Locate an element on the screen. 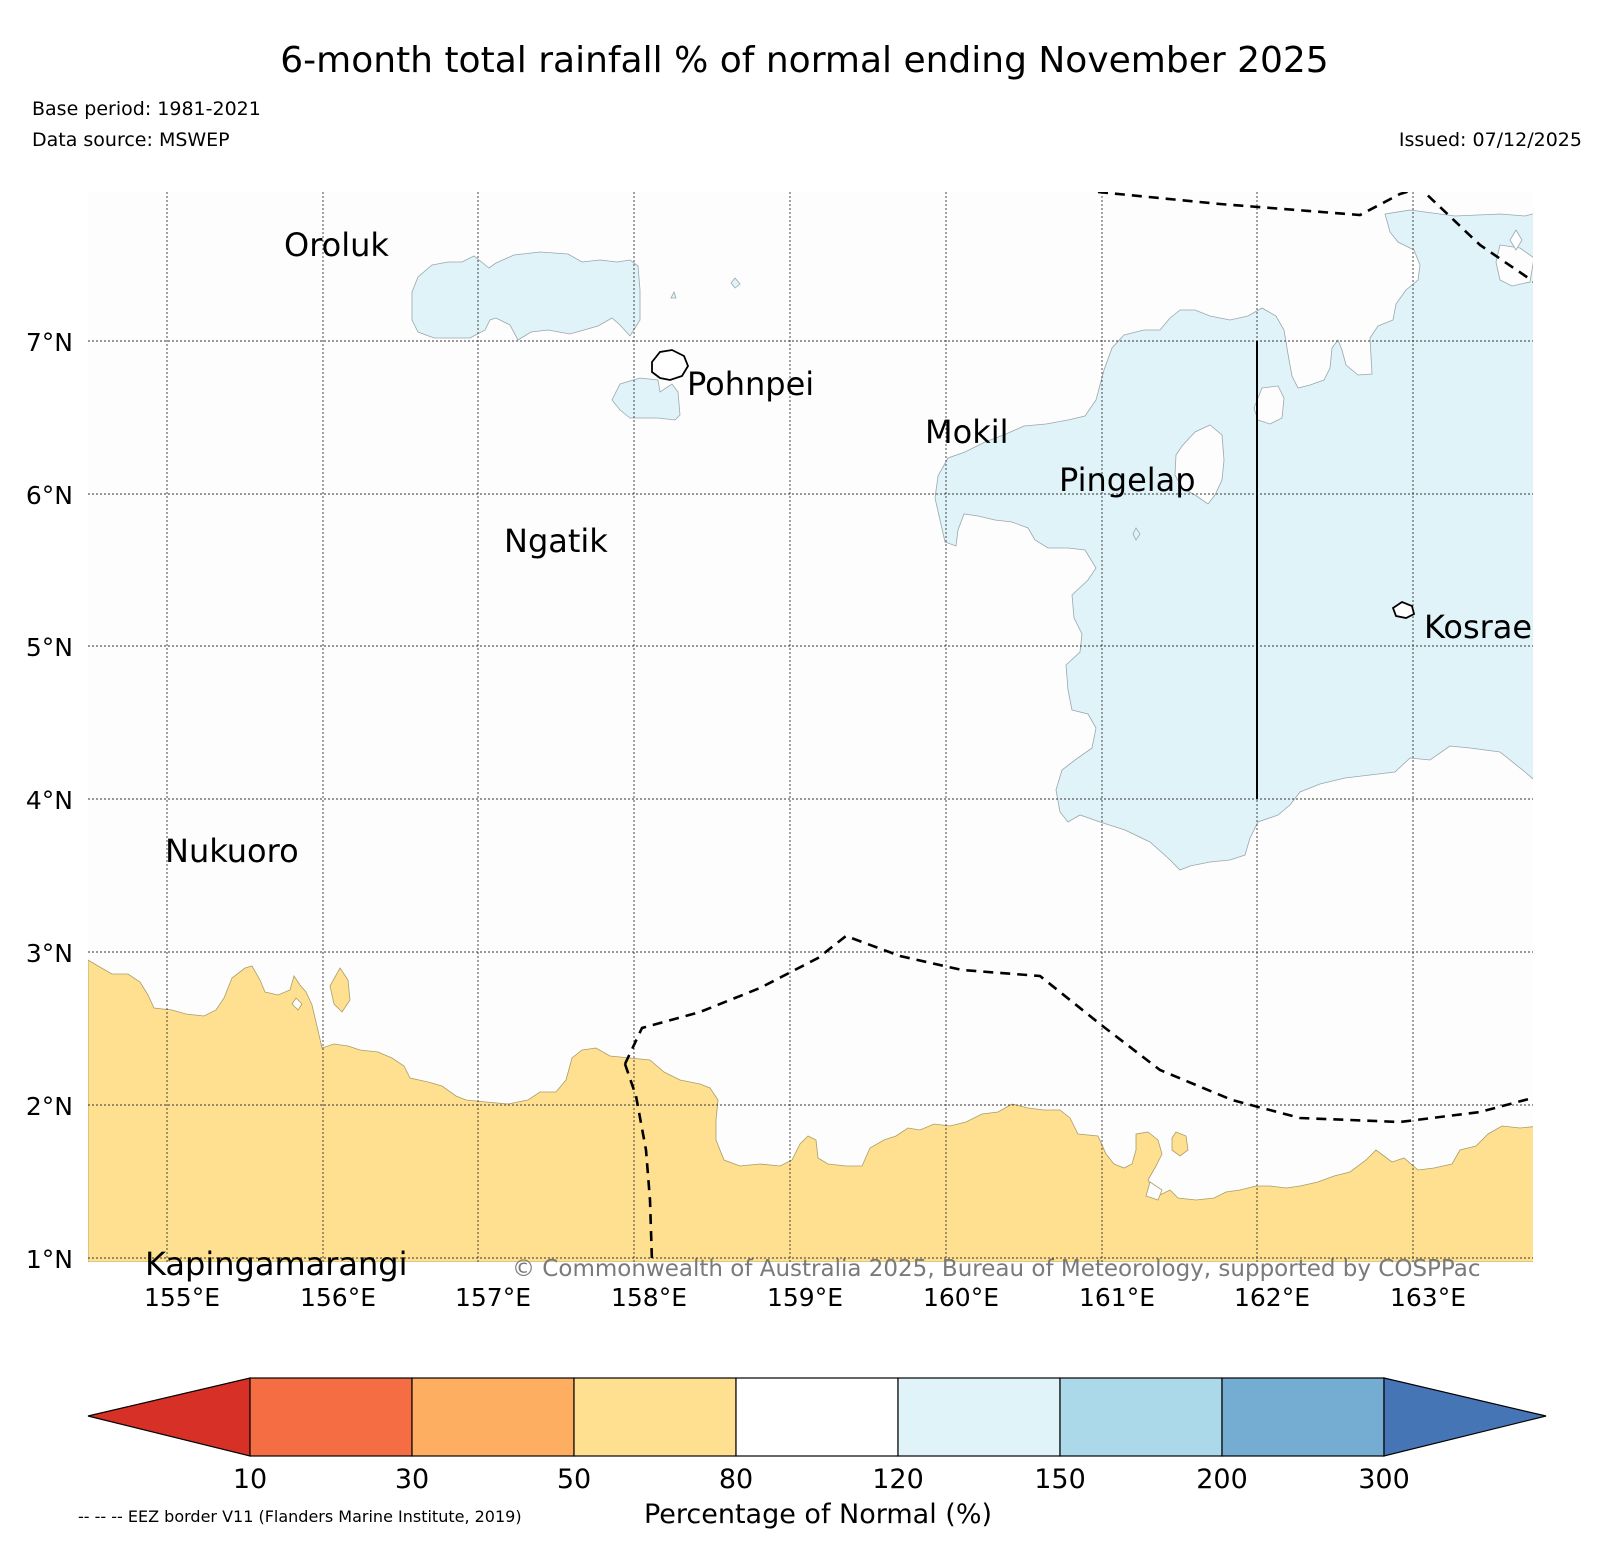 Image resolution: width=1609 pixels, height=1563 pixels. eez-border-west is located at coordinates (638, 1162).